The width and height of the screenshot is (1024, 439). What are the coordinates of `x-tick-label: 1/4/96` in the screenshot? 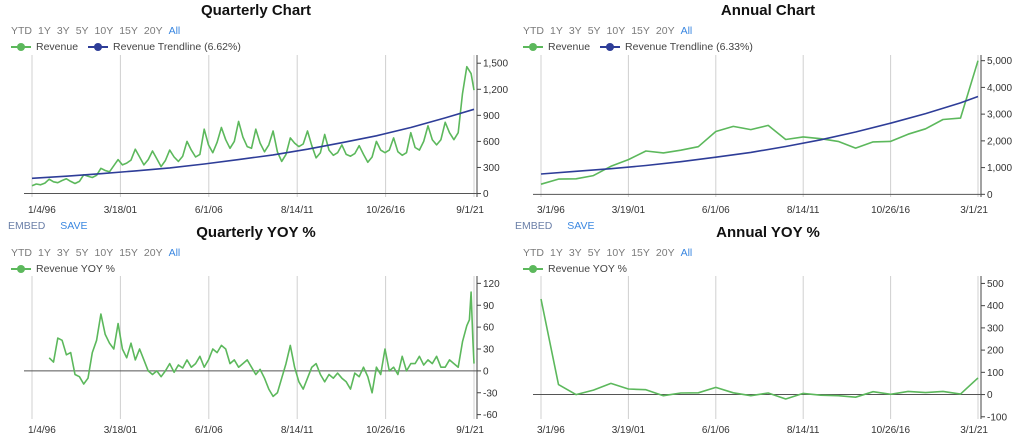 It's located at (42, 210).